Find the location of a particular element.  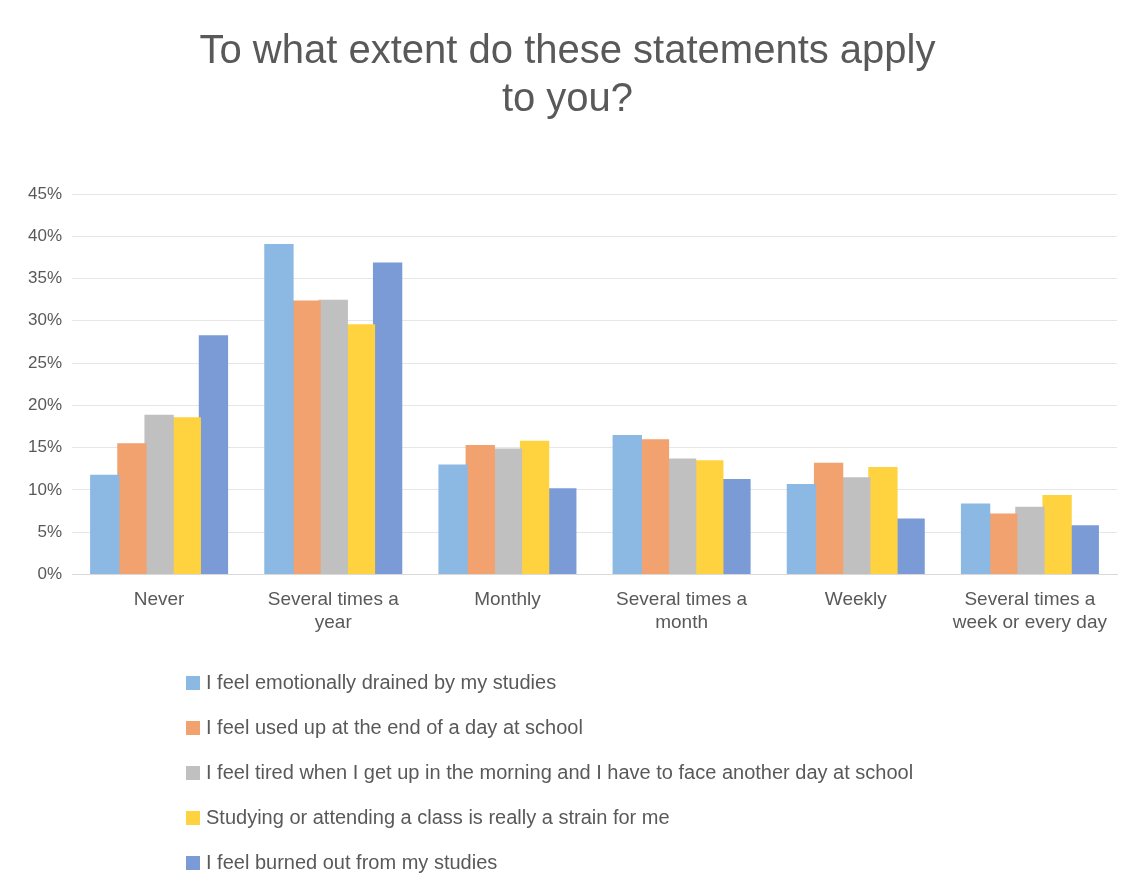

legend-label: I feel tired when I get up in the morning and I have to face another day at school is located at coordinates (560, 772).